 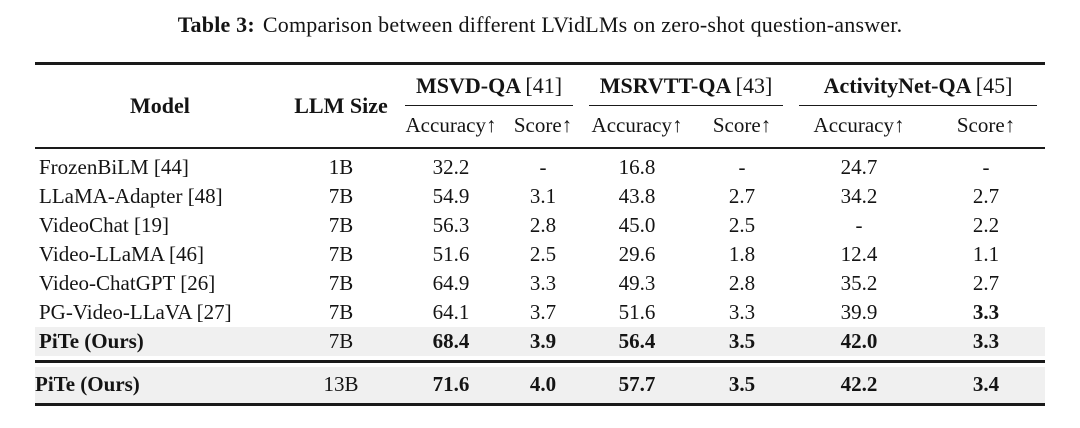 I want to click on metric-value-cell: 43.8, so click(x=637, y=196).